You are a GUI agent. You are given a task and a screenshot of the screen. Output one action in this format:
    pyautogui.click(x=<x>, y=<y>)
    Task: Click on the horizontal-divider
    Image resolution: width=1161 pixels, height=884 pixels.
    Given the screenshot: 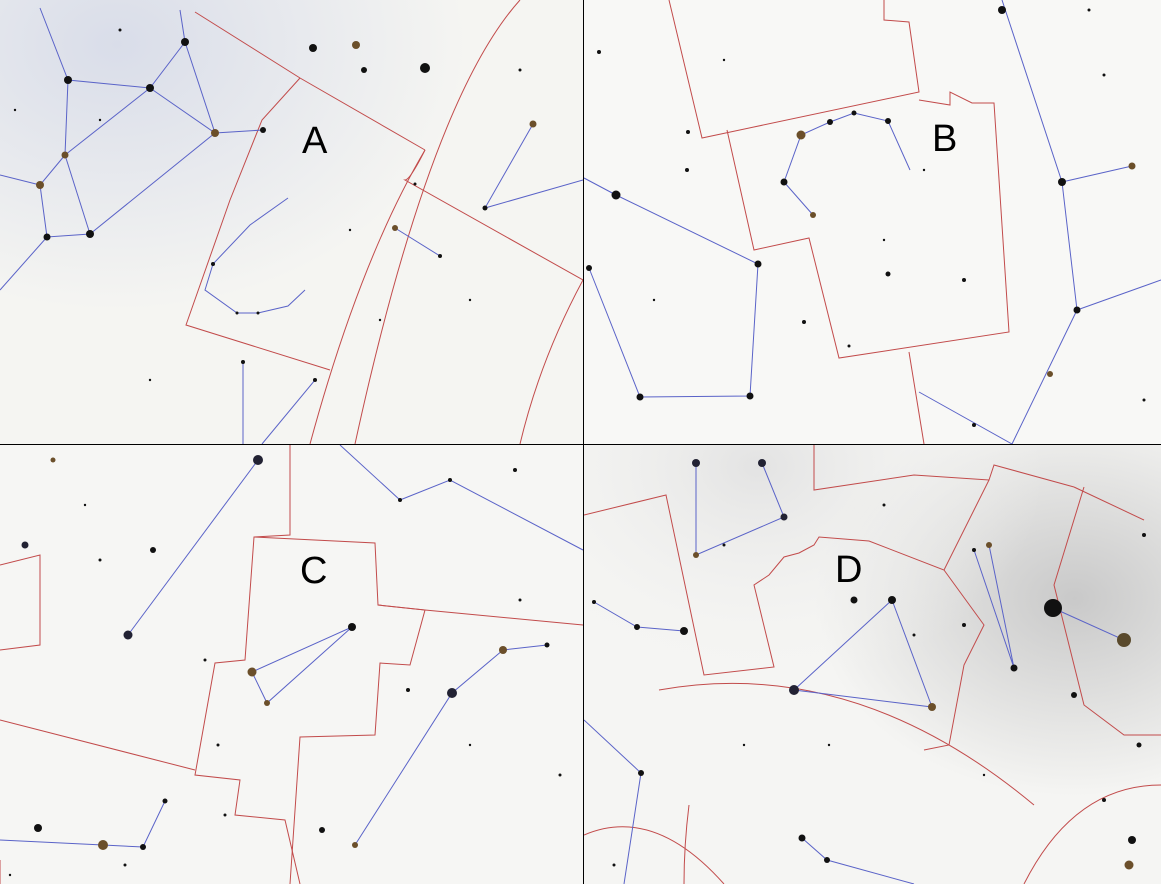 What is the action you would take?
    pyautogui.click(x=580, y=444)
    